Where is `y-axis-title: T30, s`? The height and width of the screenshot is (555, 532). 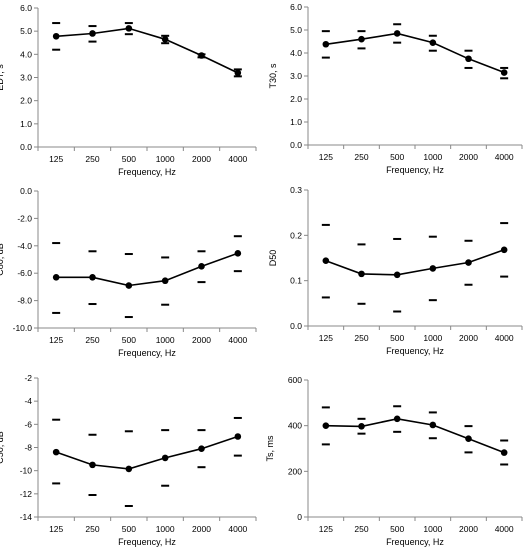 y-axis-title: T30, s is located at coordinates (273, 76).